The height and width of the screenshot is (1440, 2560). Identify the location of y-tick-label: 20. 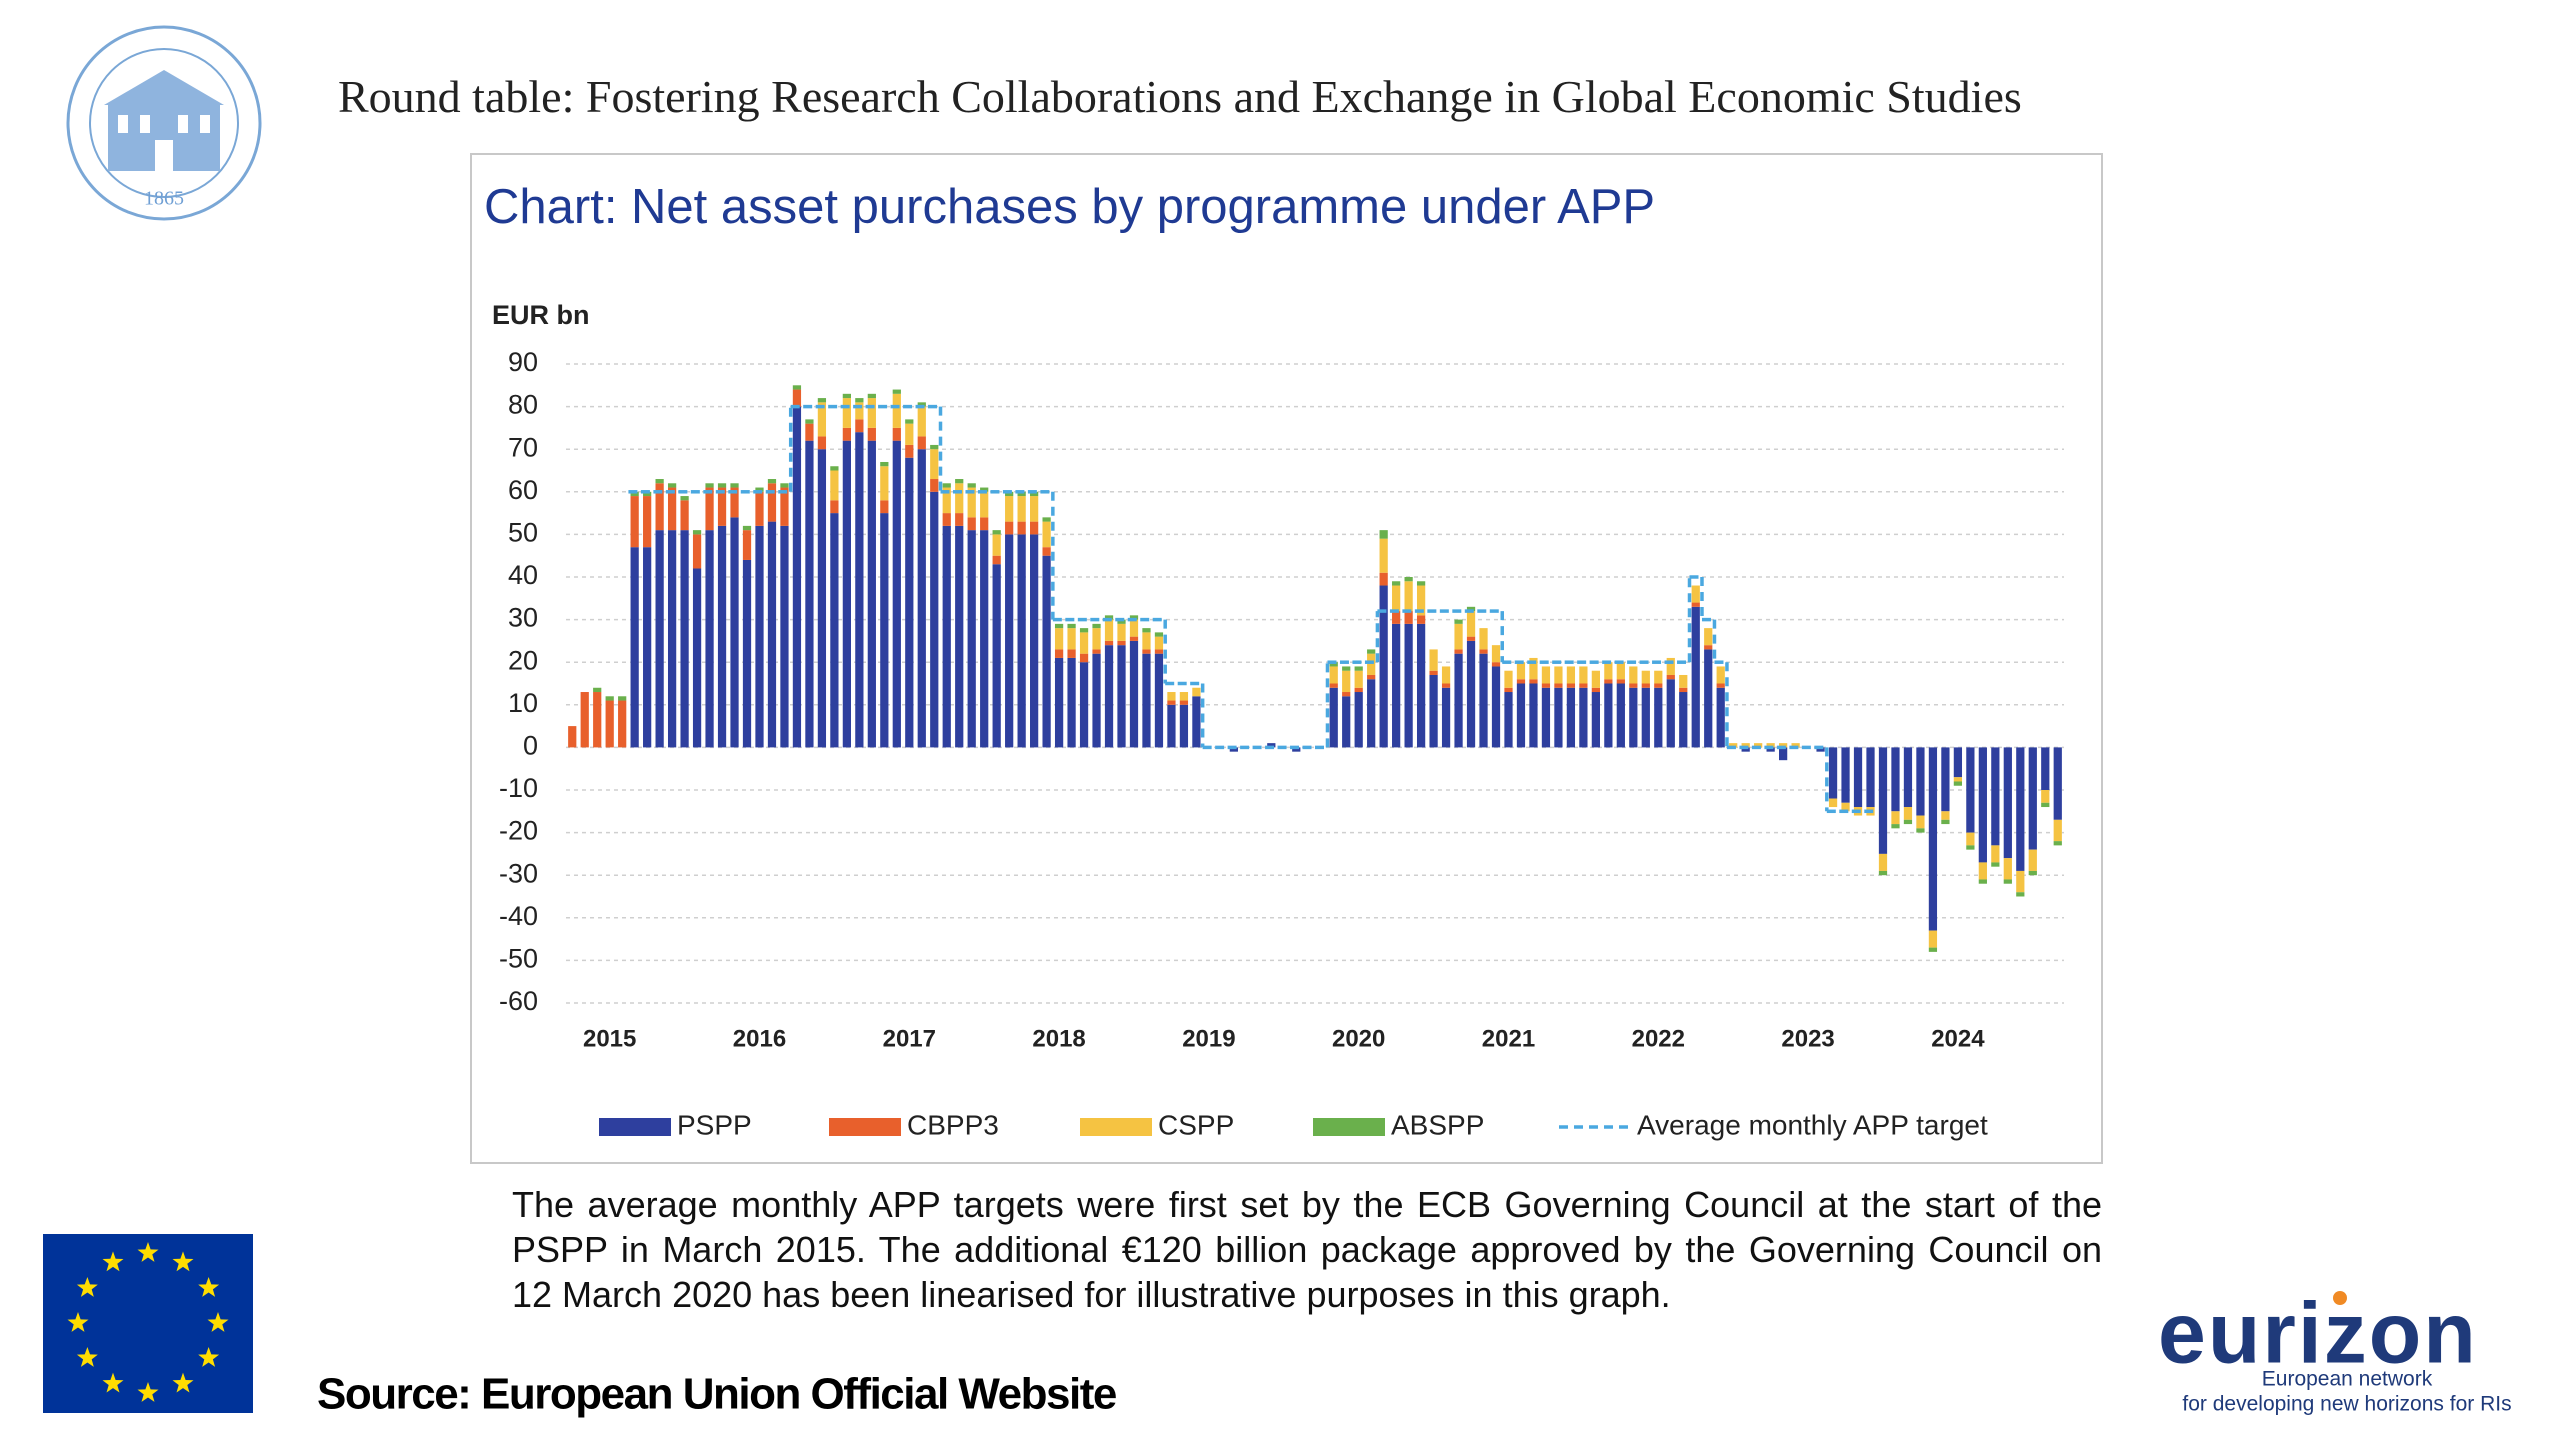
(523, 660).